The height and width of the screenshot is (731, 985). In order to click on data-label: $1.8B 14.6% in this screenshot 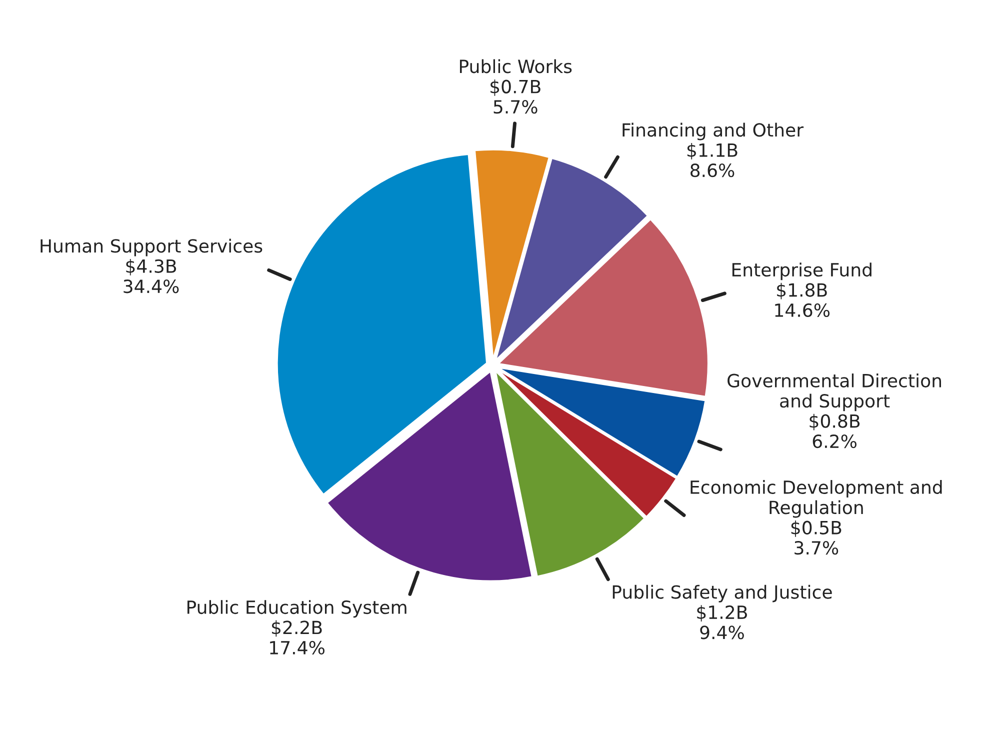, I will do `click(802, 300)`.